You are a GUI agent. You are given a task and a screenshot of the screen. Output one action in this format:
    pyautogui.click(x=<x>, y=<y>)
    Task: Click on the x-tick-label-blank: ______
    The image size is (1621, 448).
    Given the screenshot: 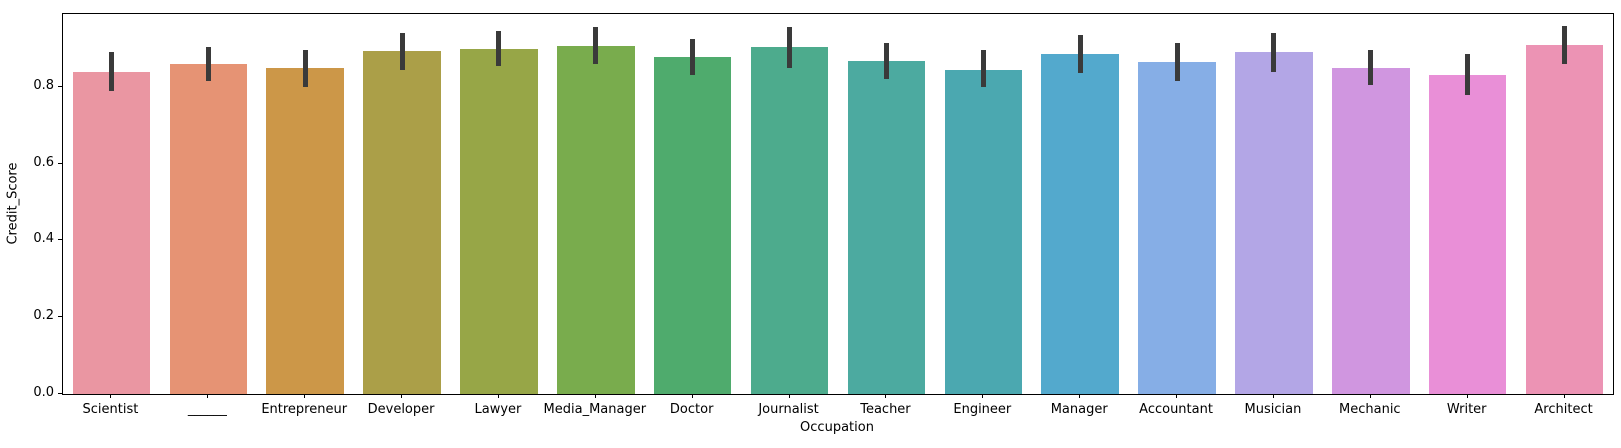 What is the action you would take?
    pyautogui.click(x=207, y=409)
    